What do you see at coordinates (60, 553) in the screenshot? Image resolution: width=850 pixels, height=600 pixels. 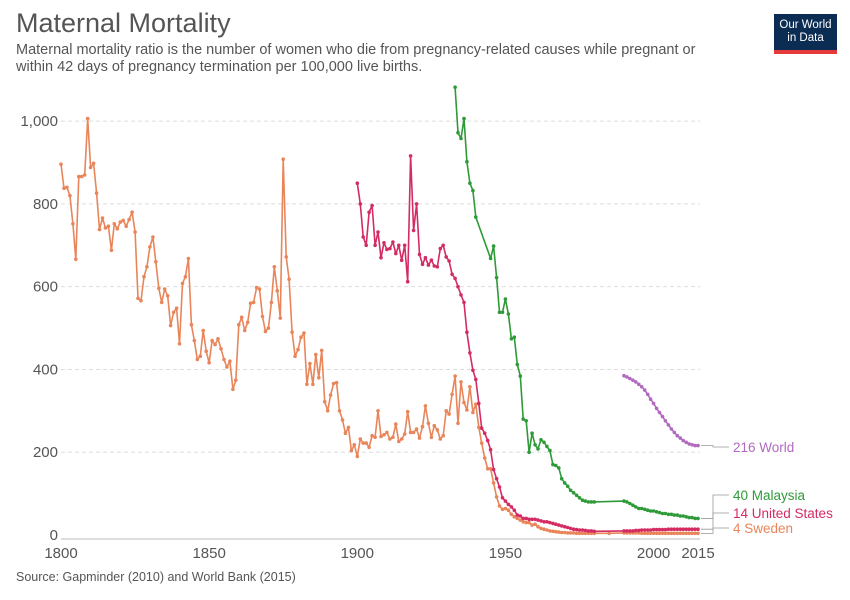 I see `x-tick-label: 1800` at bounding box center [60, 553].